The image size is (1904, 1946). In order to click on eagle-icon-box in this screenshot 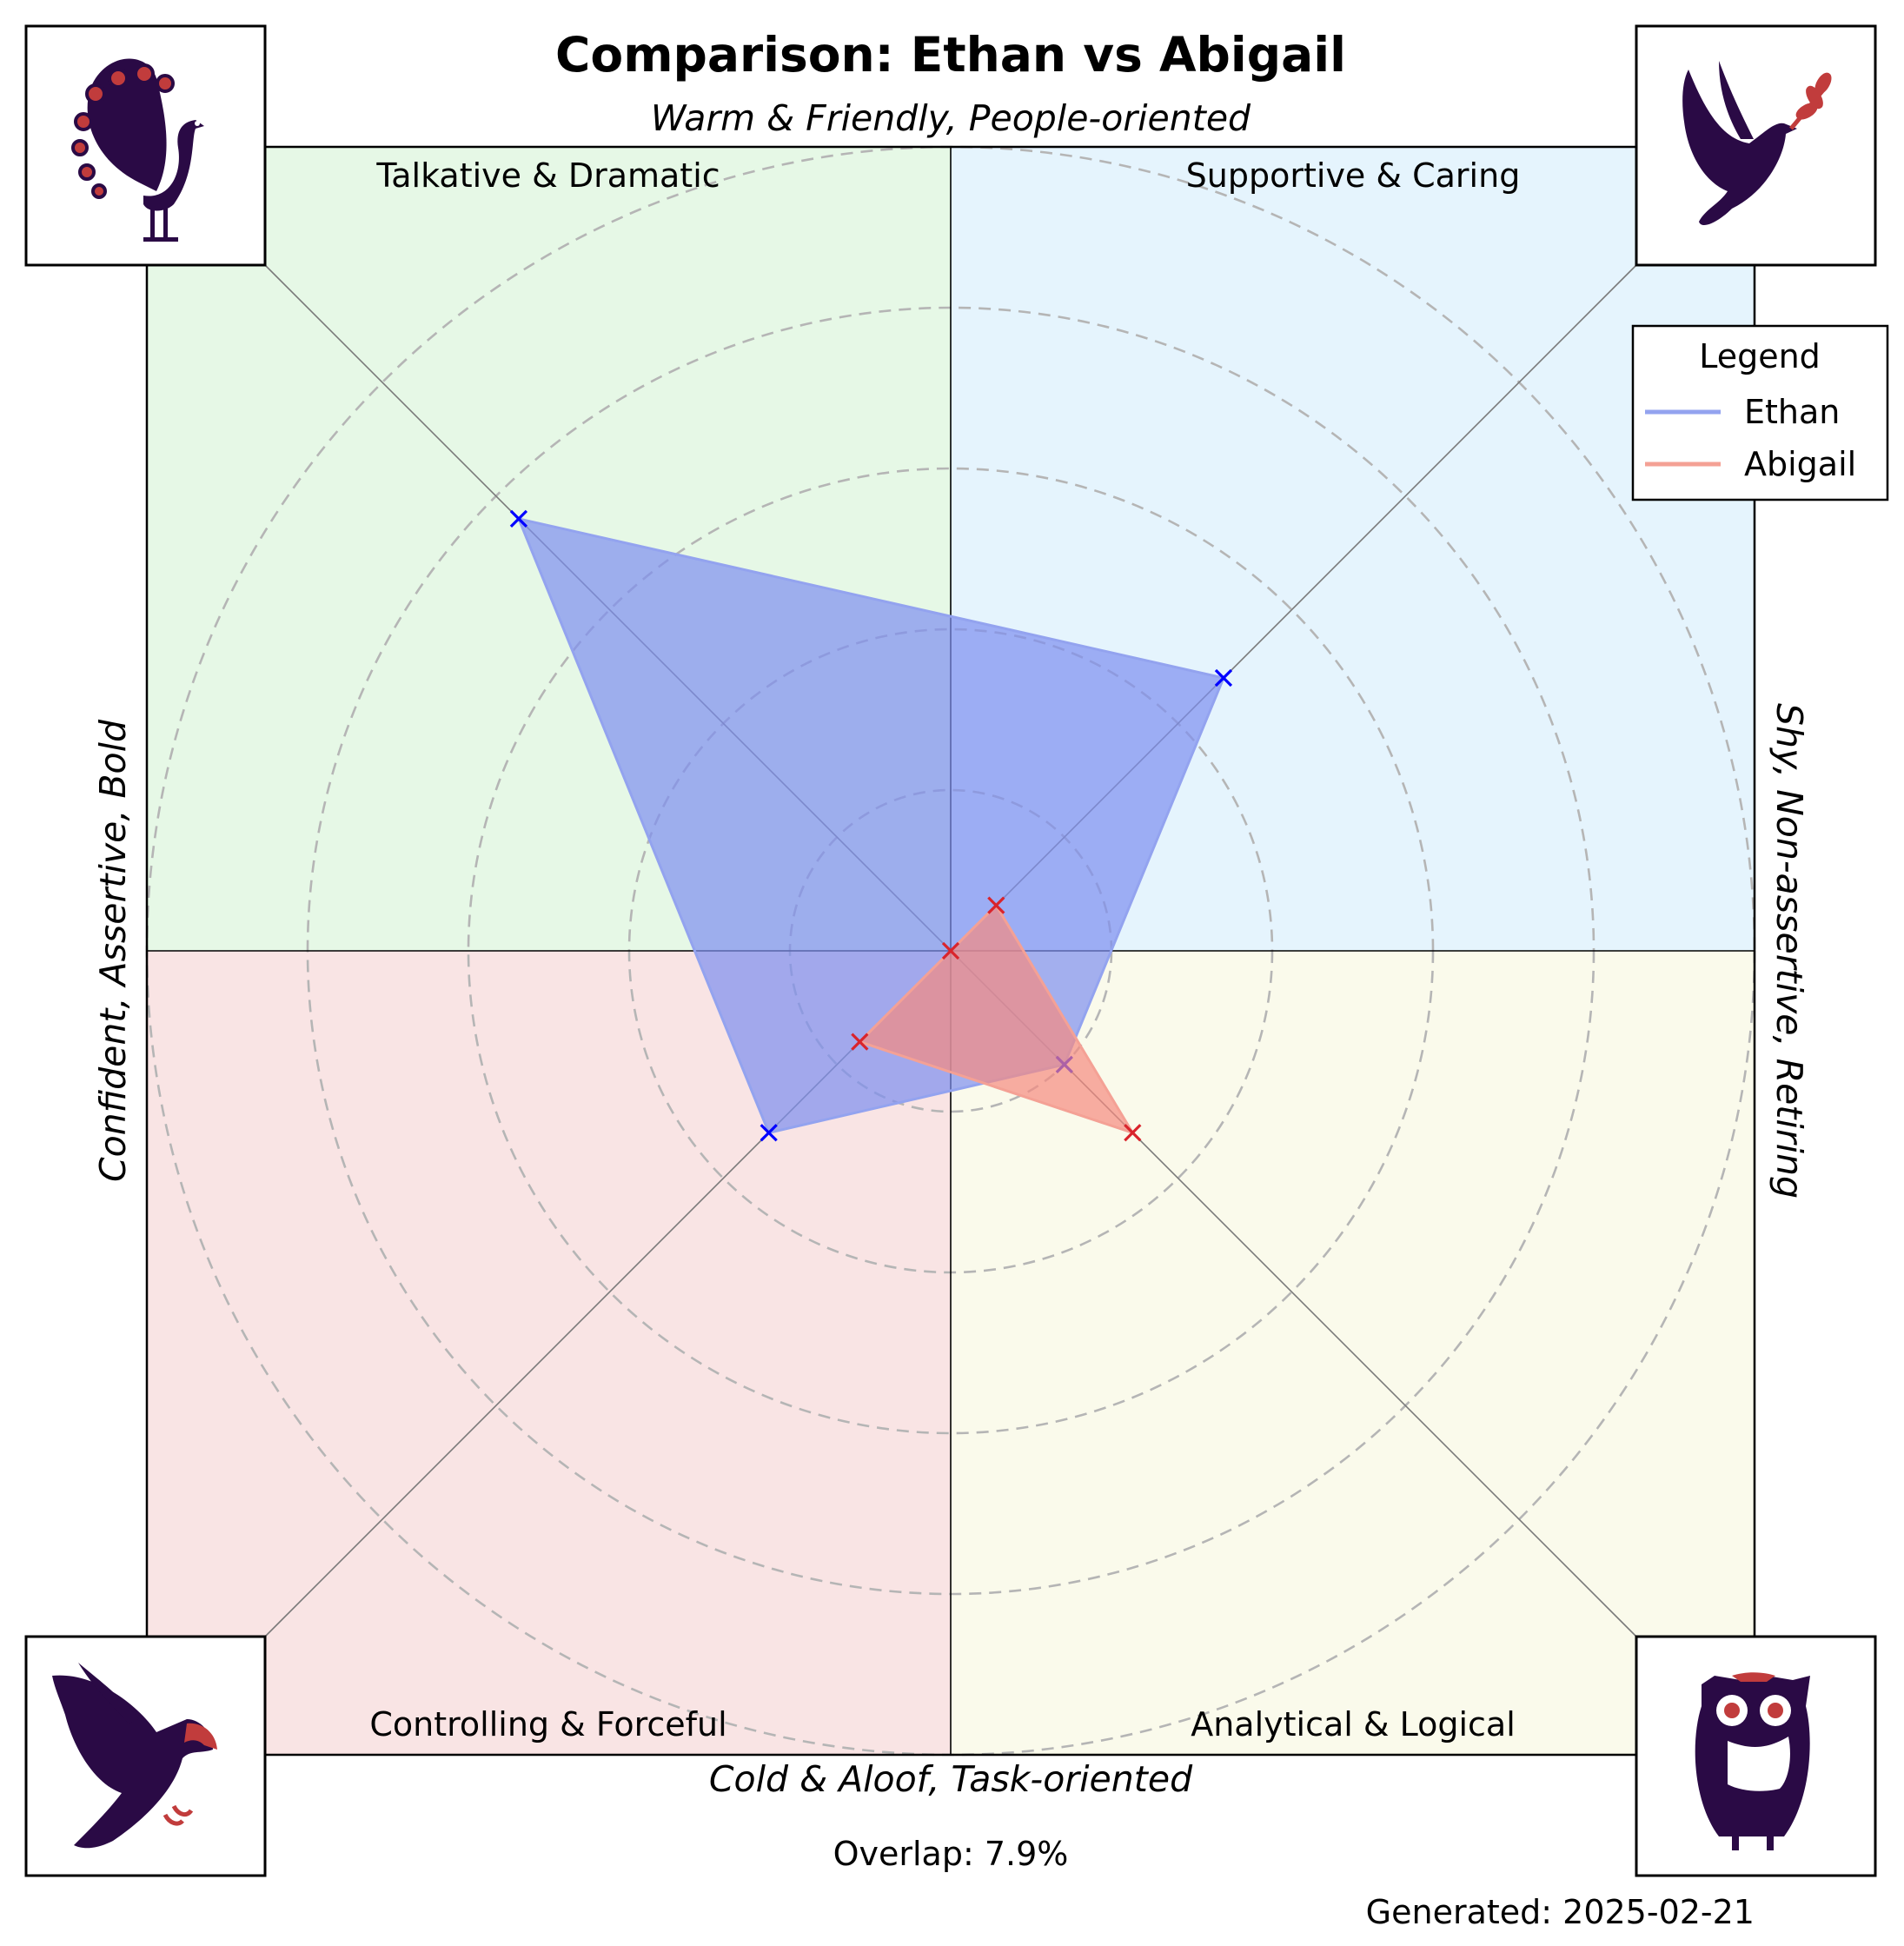, I will do `click(145, 1756)`.